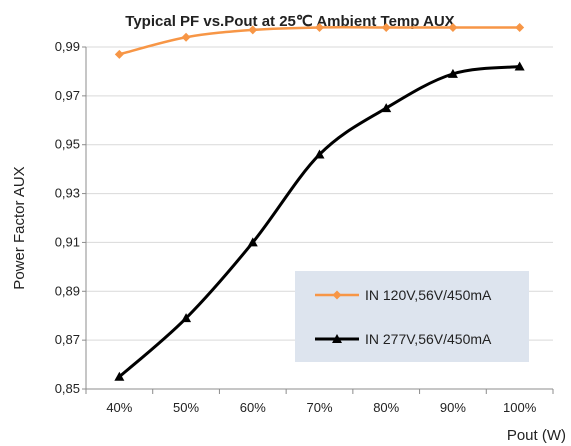 This screenshot has height=446, width=571. Describe the element at coordinates (536, 435) in the screenshot. I see `x-axis-label: Pout (W)` at that location.